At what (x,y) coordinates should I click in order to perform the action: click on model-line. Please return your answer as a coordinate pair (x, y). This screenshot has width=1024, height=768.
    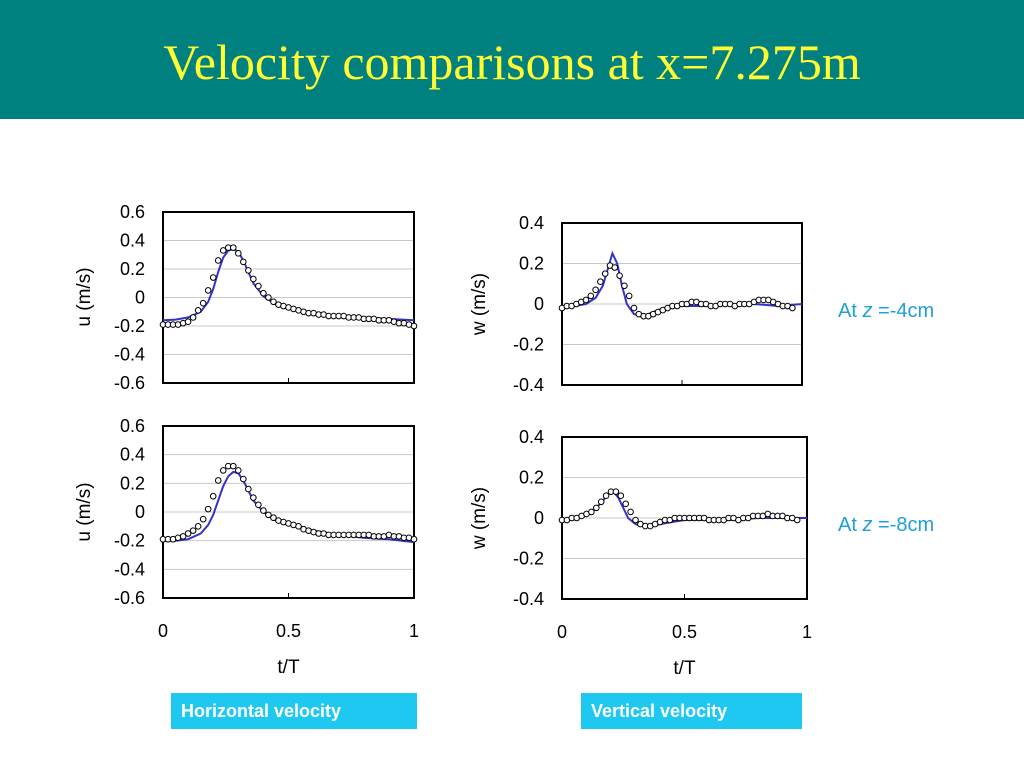
    Looking at the image, I should click on (289, 507).